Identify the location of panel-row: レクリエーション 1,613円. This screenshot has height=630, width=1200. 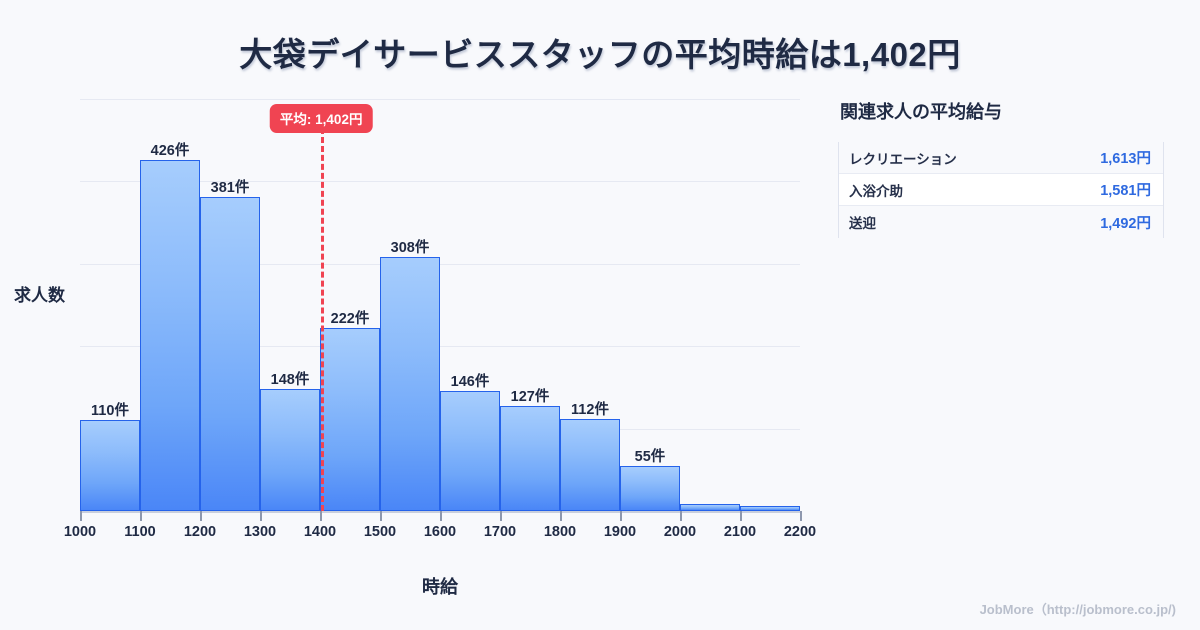
(1001, 158).